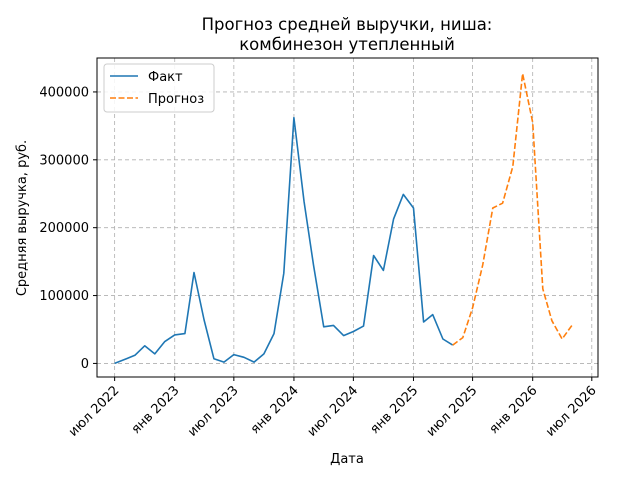 Image resolution: width=640 pixels, height=484 pixels. Describe the element at coordinates (176, 99) in the screenshot. I see `legend-forecast-label: Прогноз` at that location.